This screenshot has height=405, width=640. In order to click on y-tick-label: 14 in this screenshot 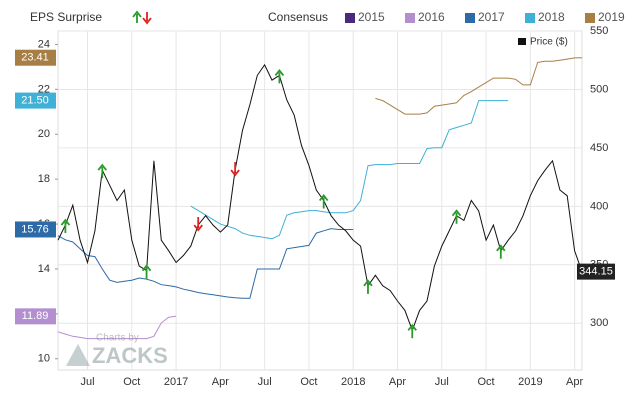, I will do `click(44, 269)`.